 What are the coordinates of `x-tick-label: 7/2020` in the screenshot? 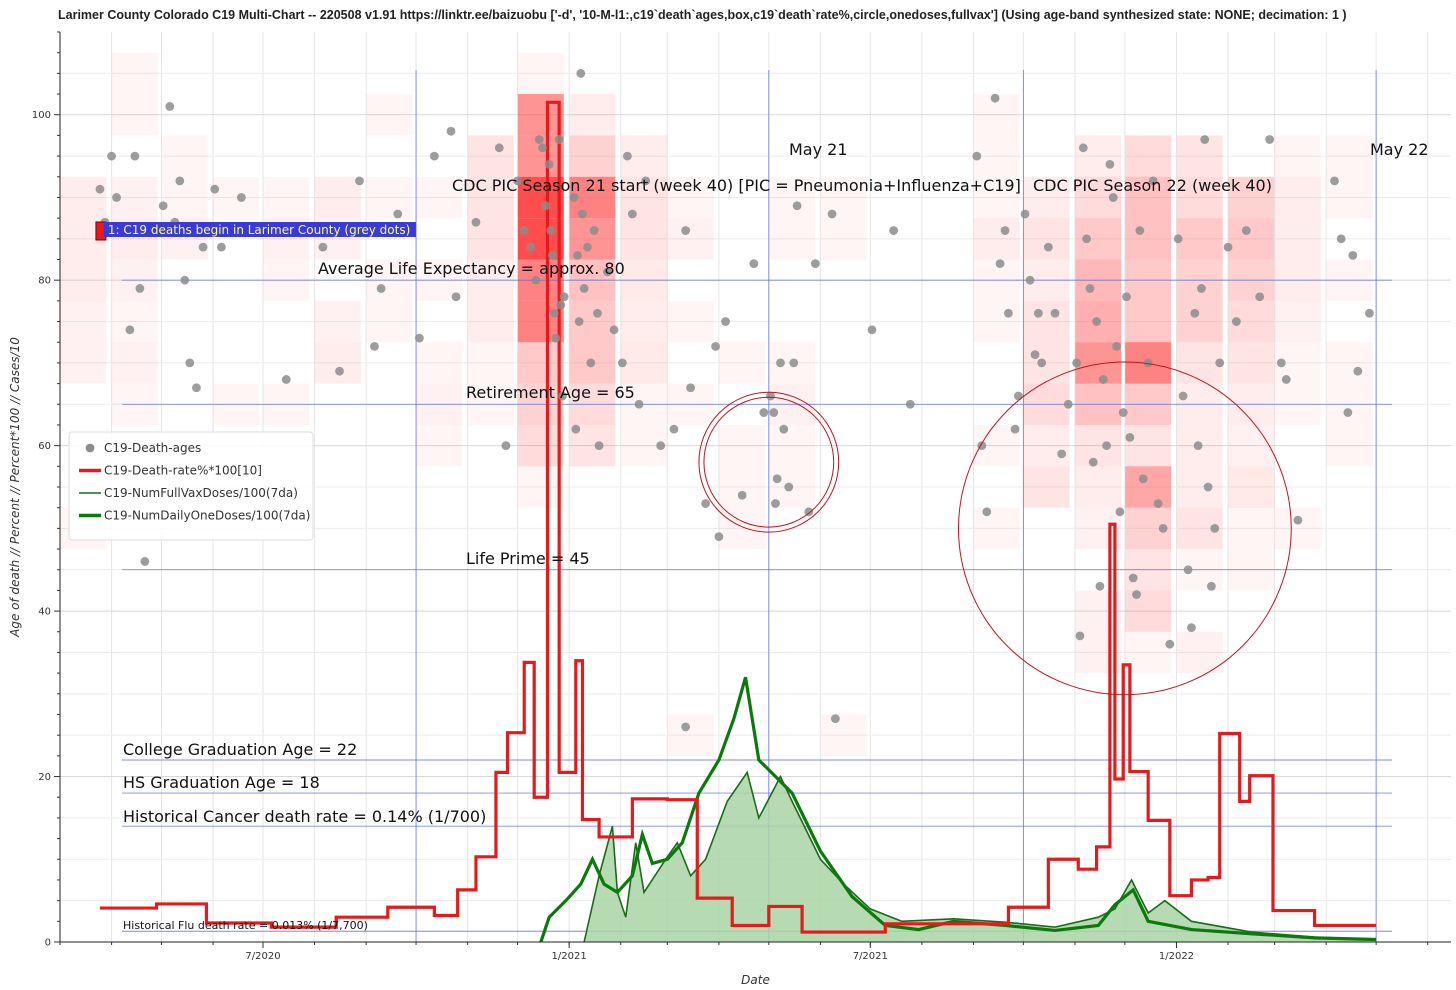 It's located at (262, 956).